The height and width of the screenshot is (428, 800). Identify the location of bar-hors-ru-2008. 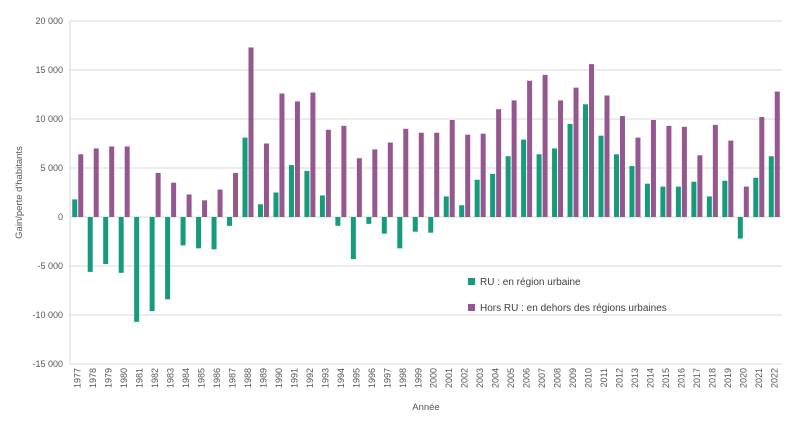
(561, 158).